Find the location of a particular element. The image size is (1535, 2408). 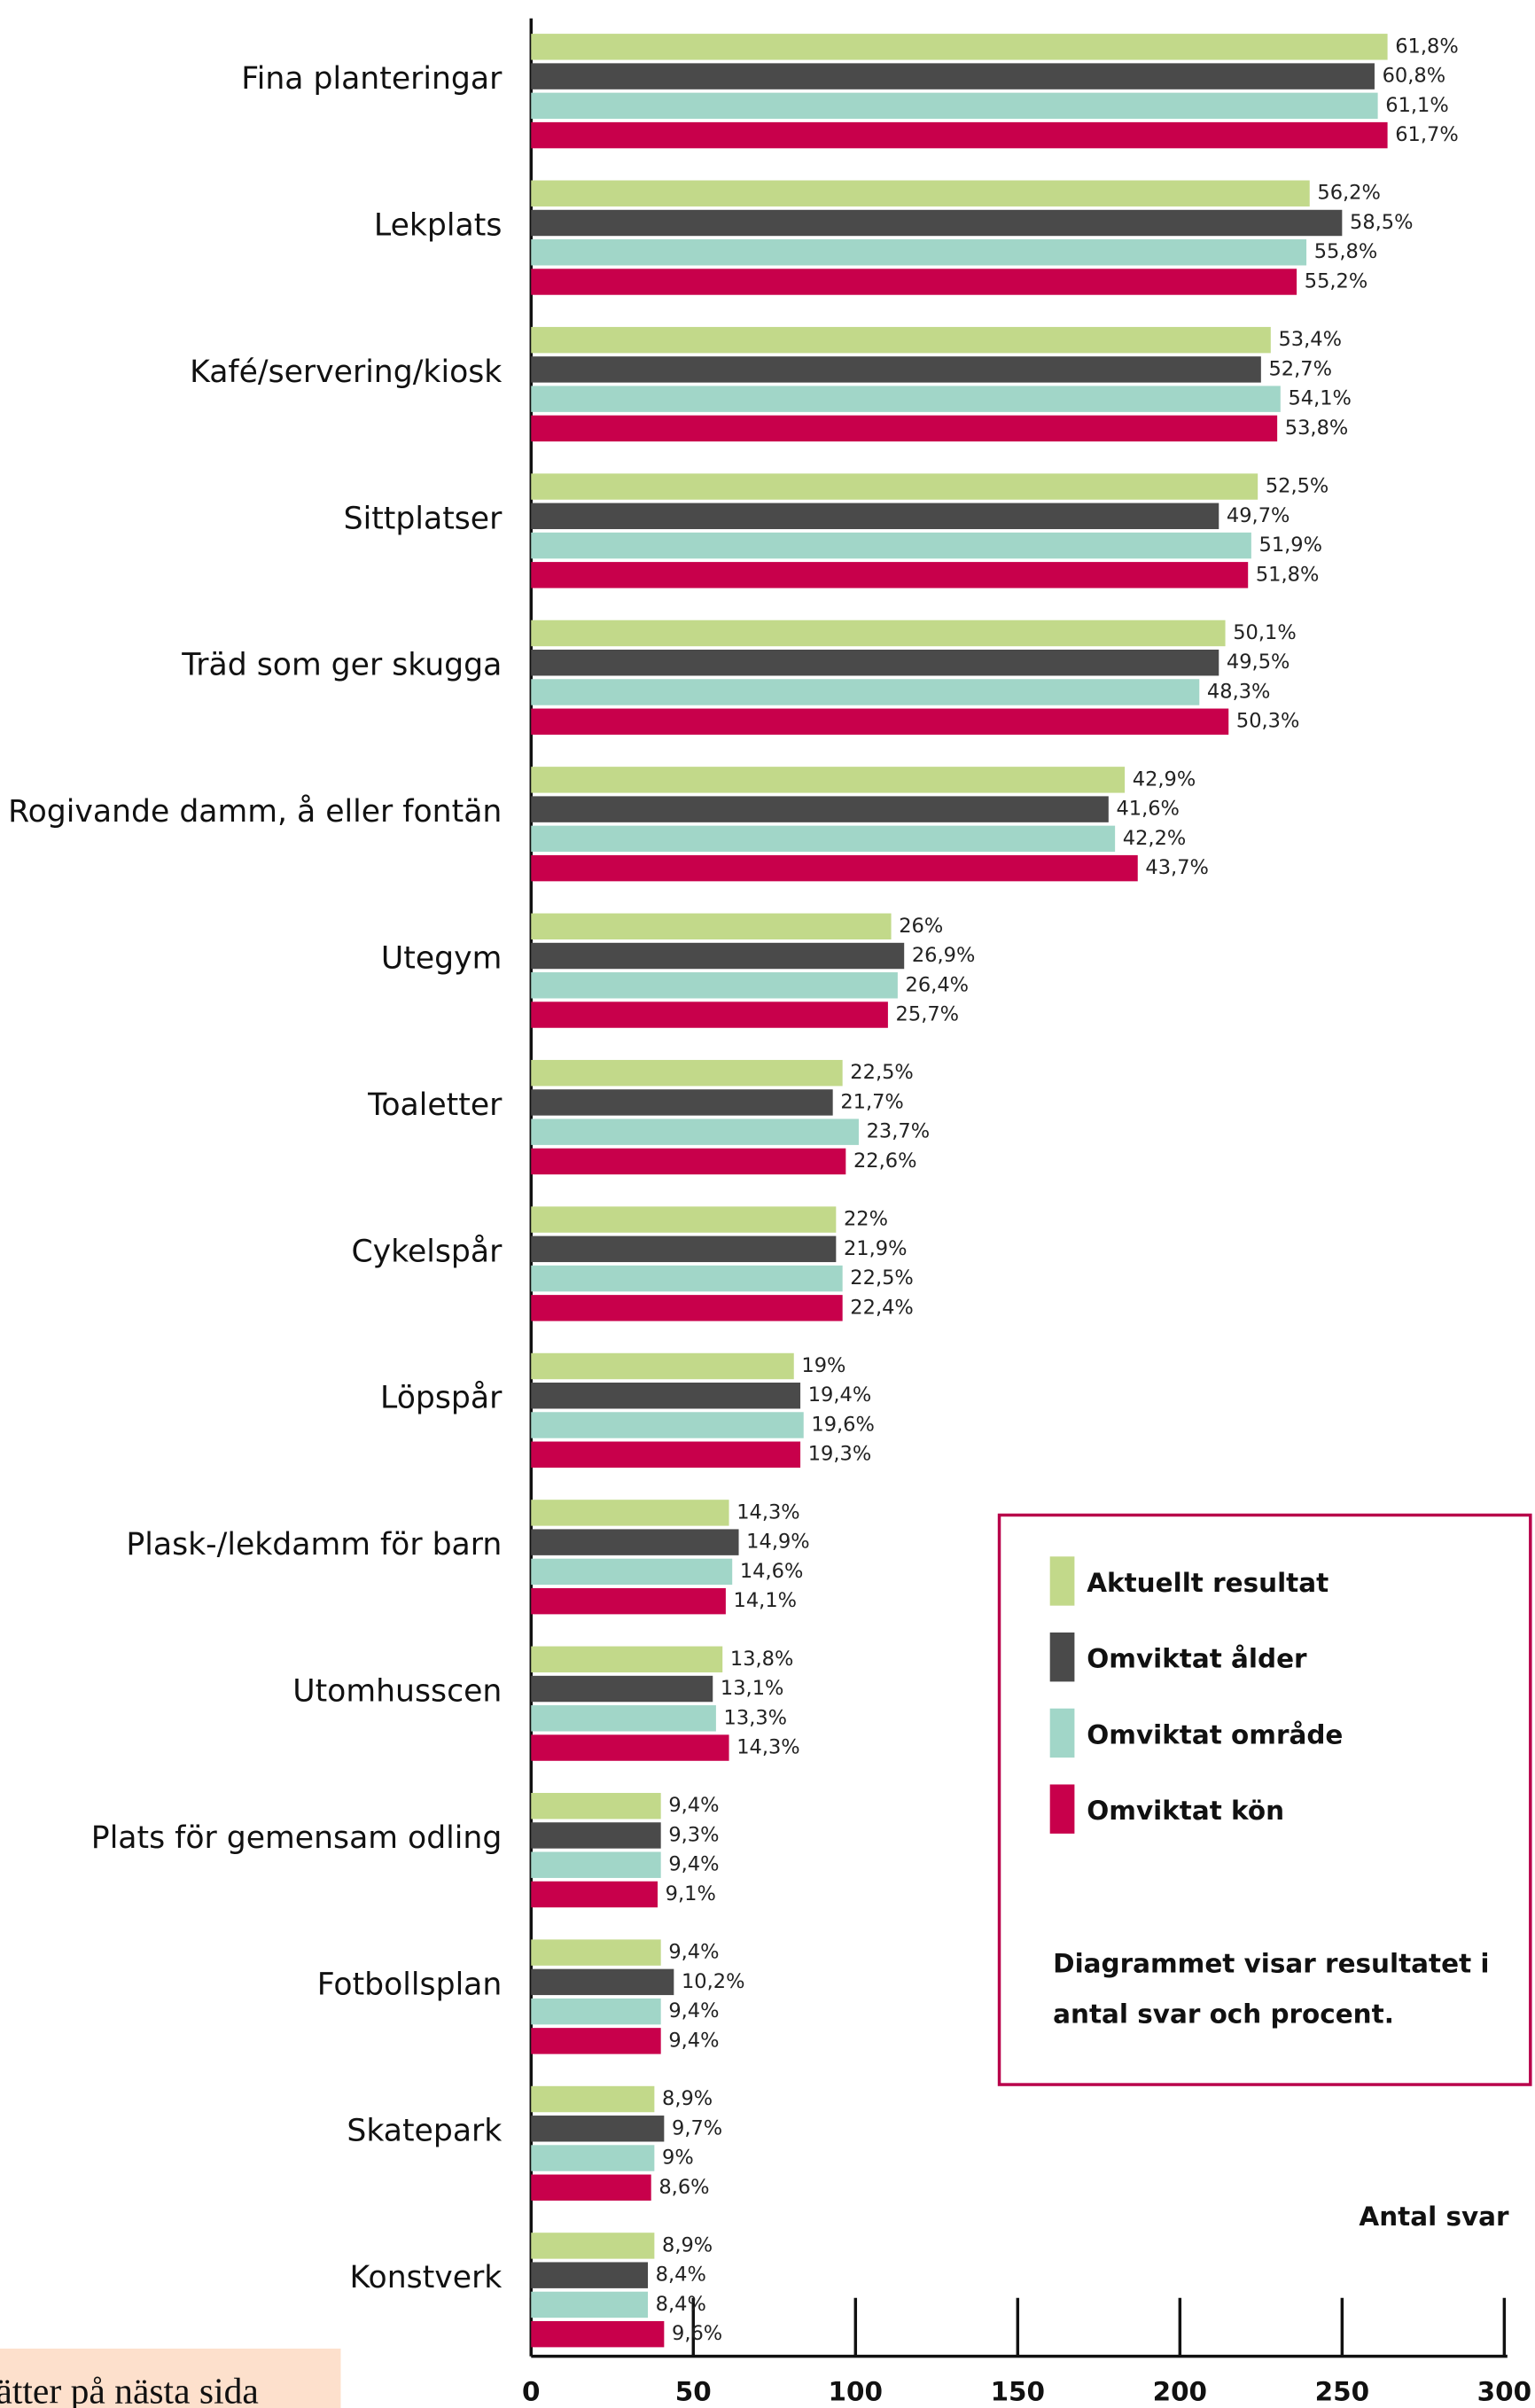

value-label: 61,8% is located at coordinates (1426, 46).